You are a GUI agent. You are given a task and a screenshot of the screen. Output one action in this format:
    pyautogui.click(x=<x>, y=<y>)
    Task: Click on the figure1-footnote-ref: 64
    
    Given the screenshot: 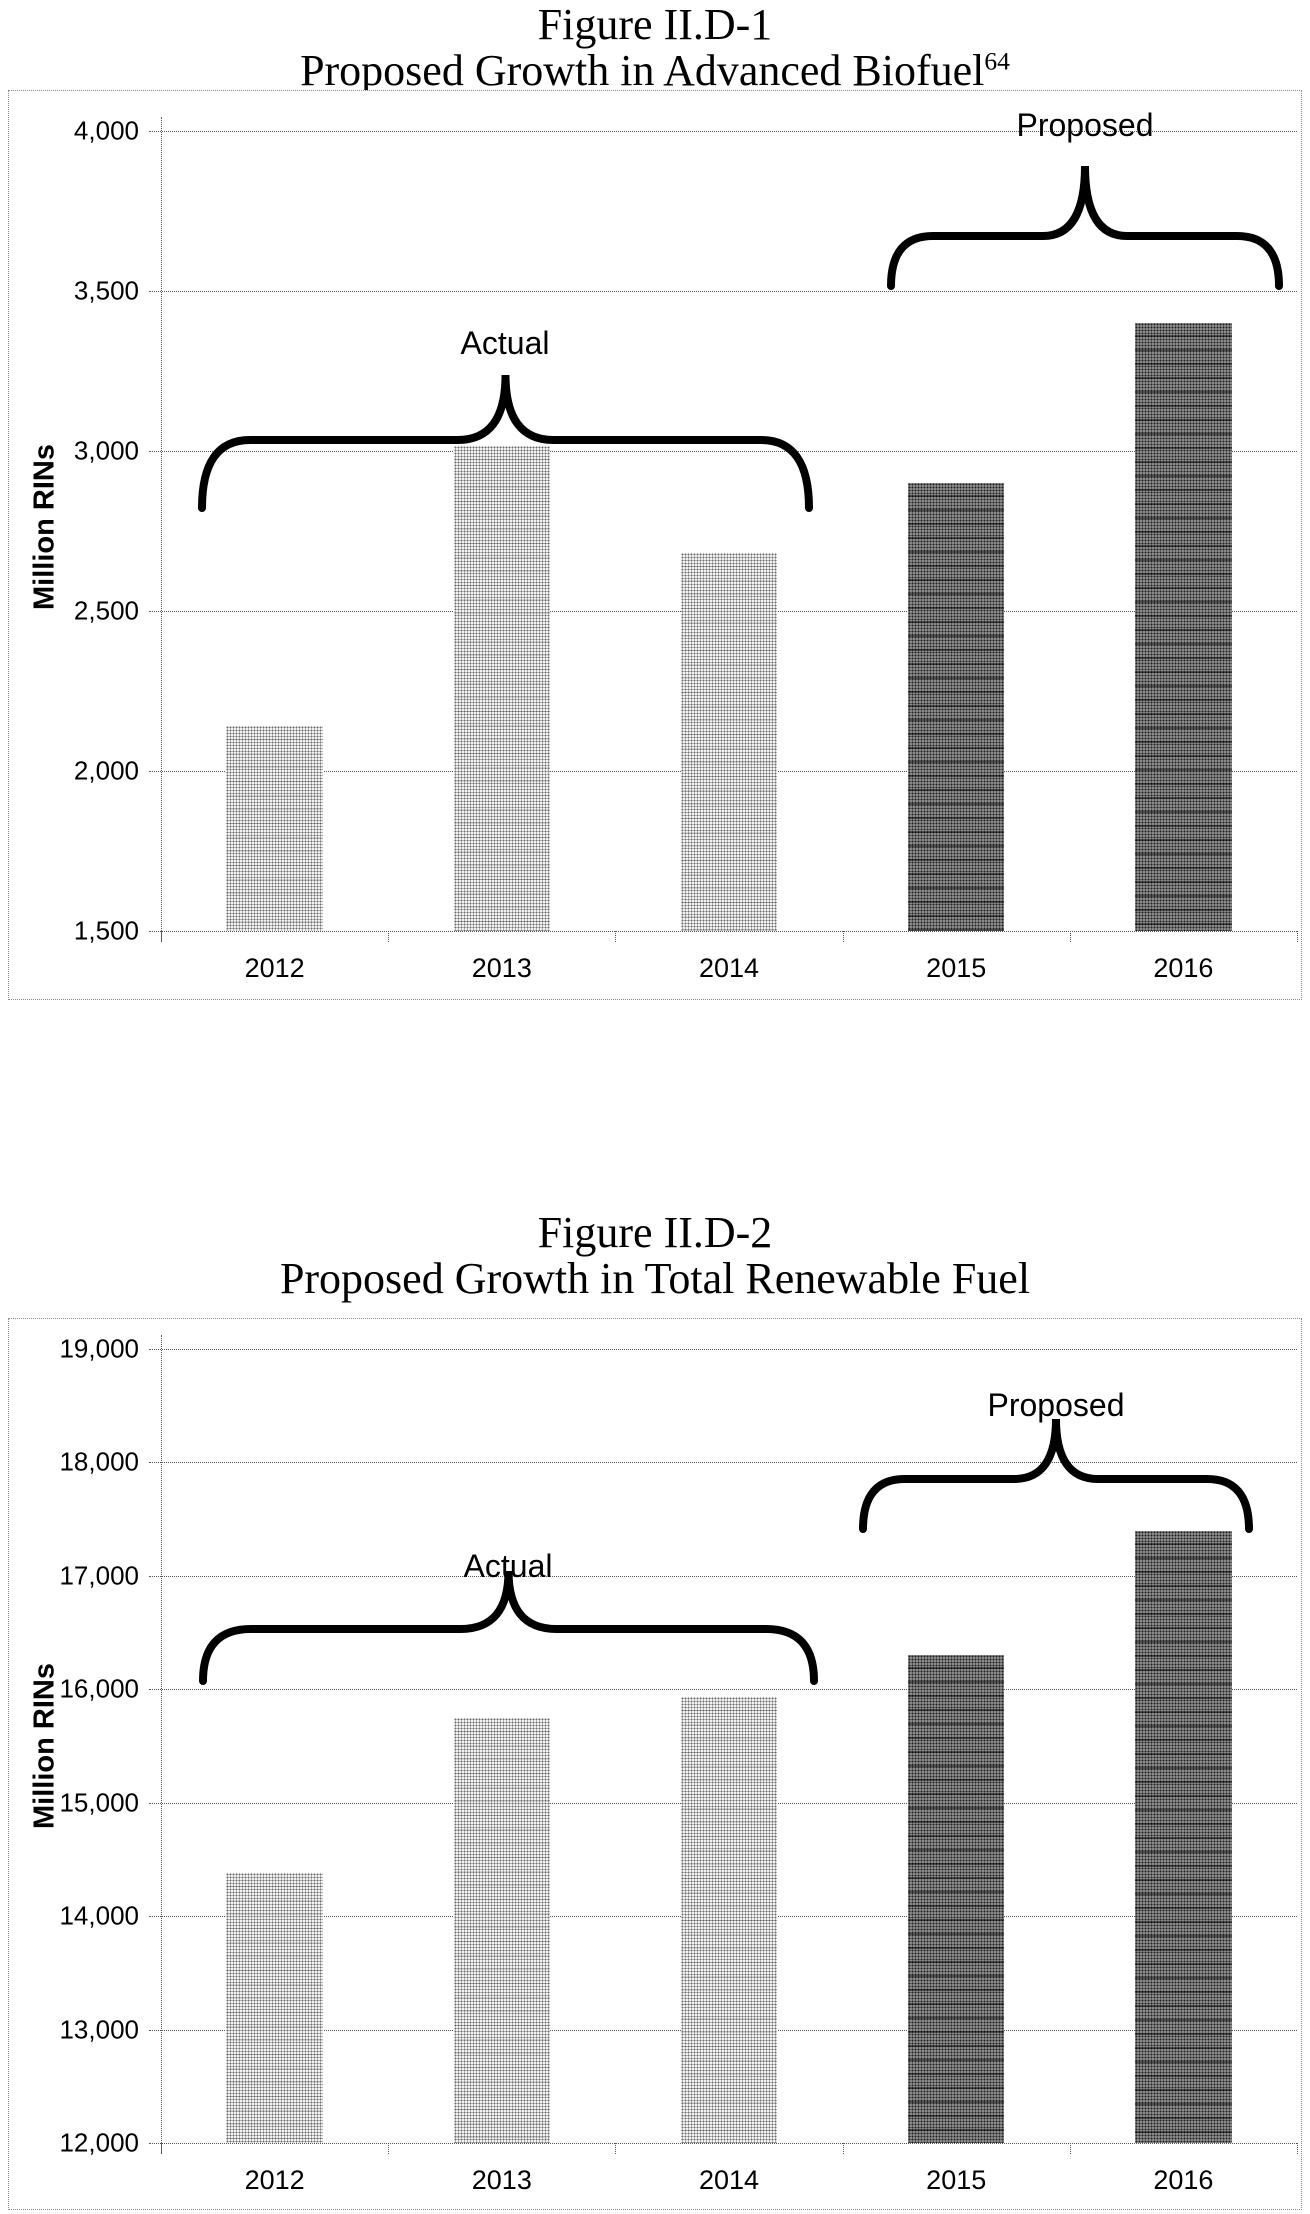 What is the action you would take?
    pyautogui.click(x=997, y=61)
    